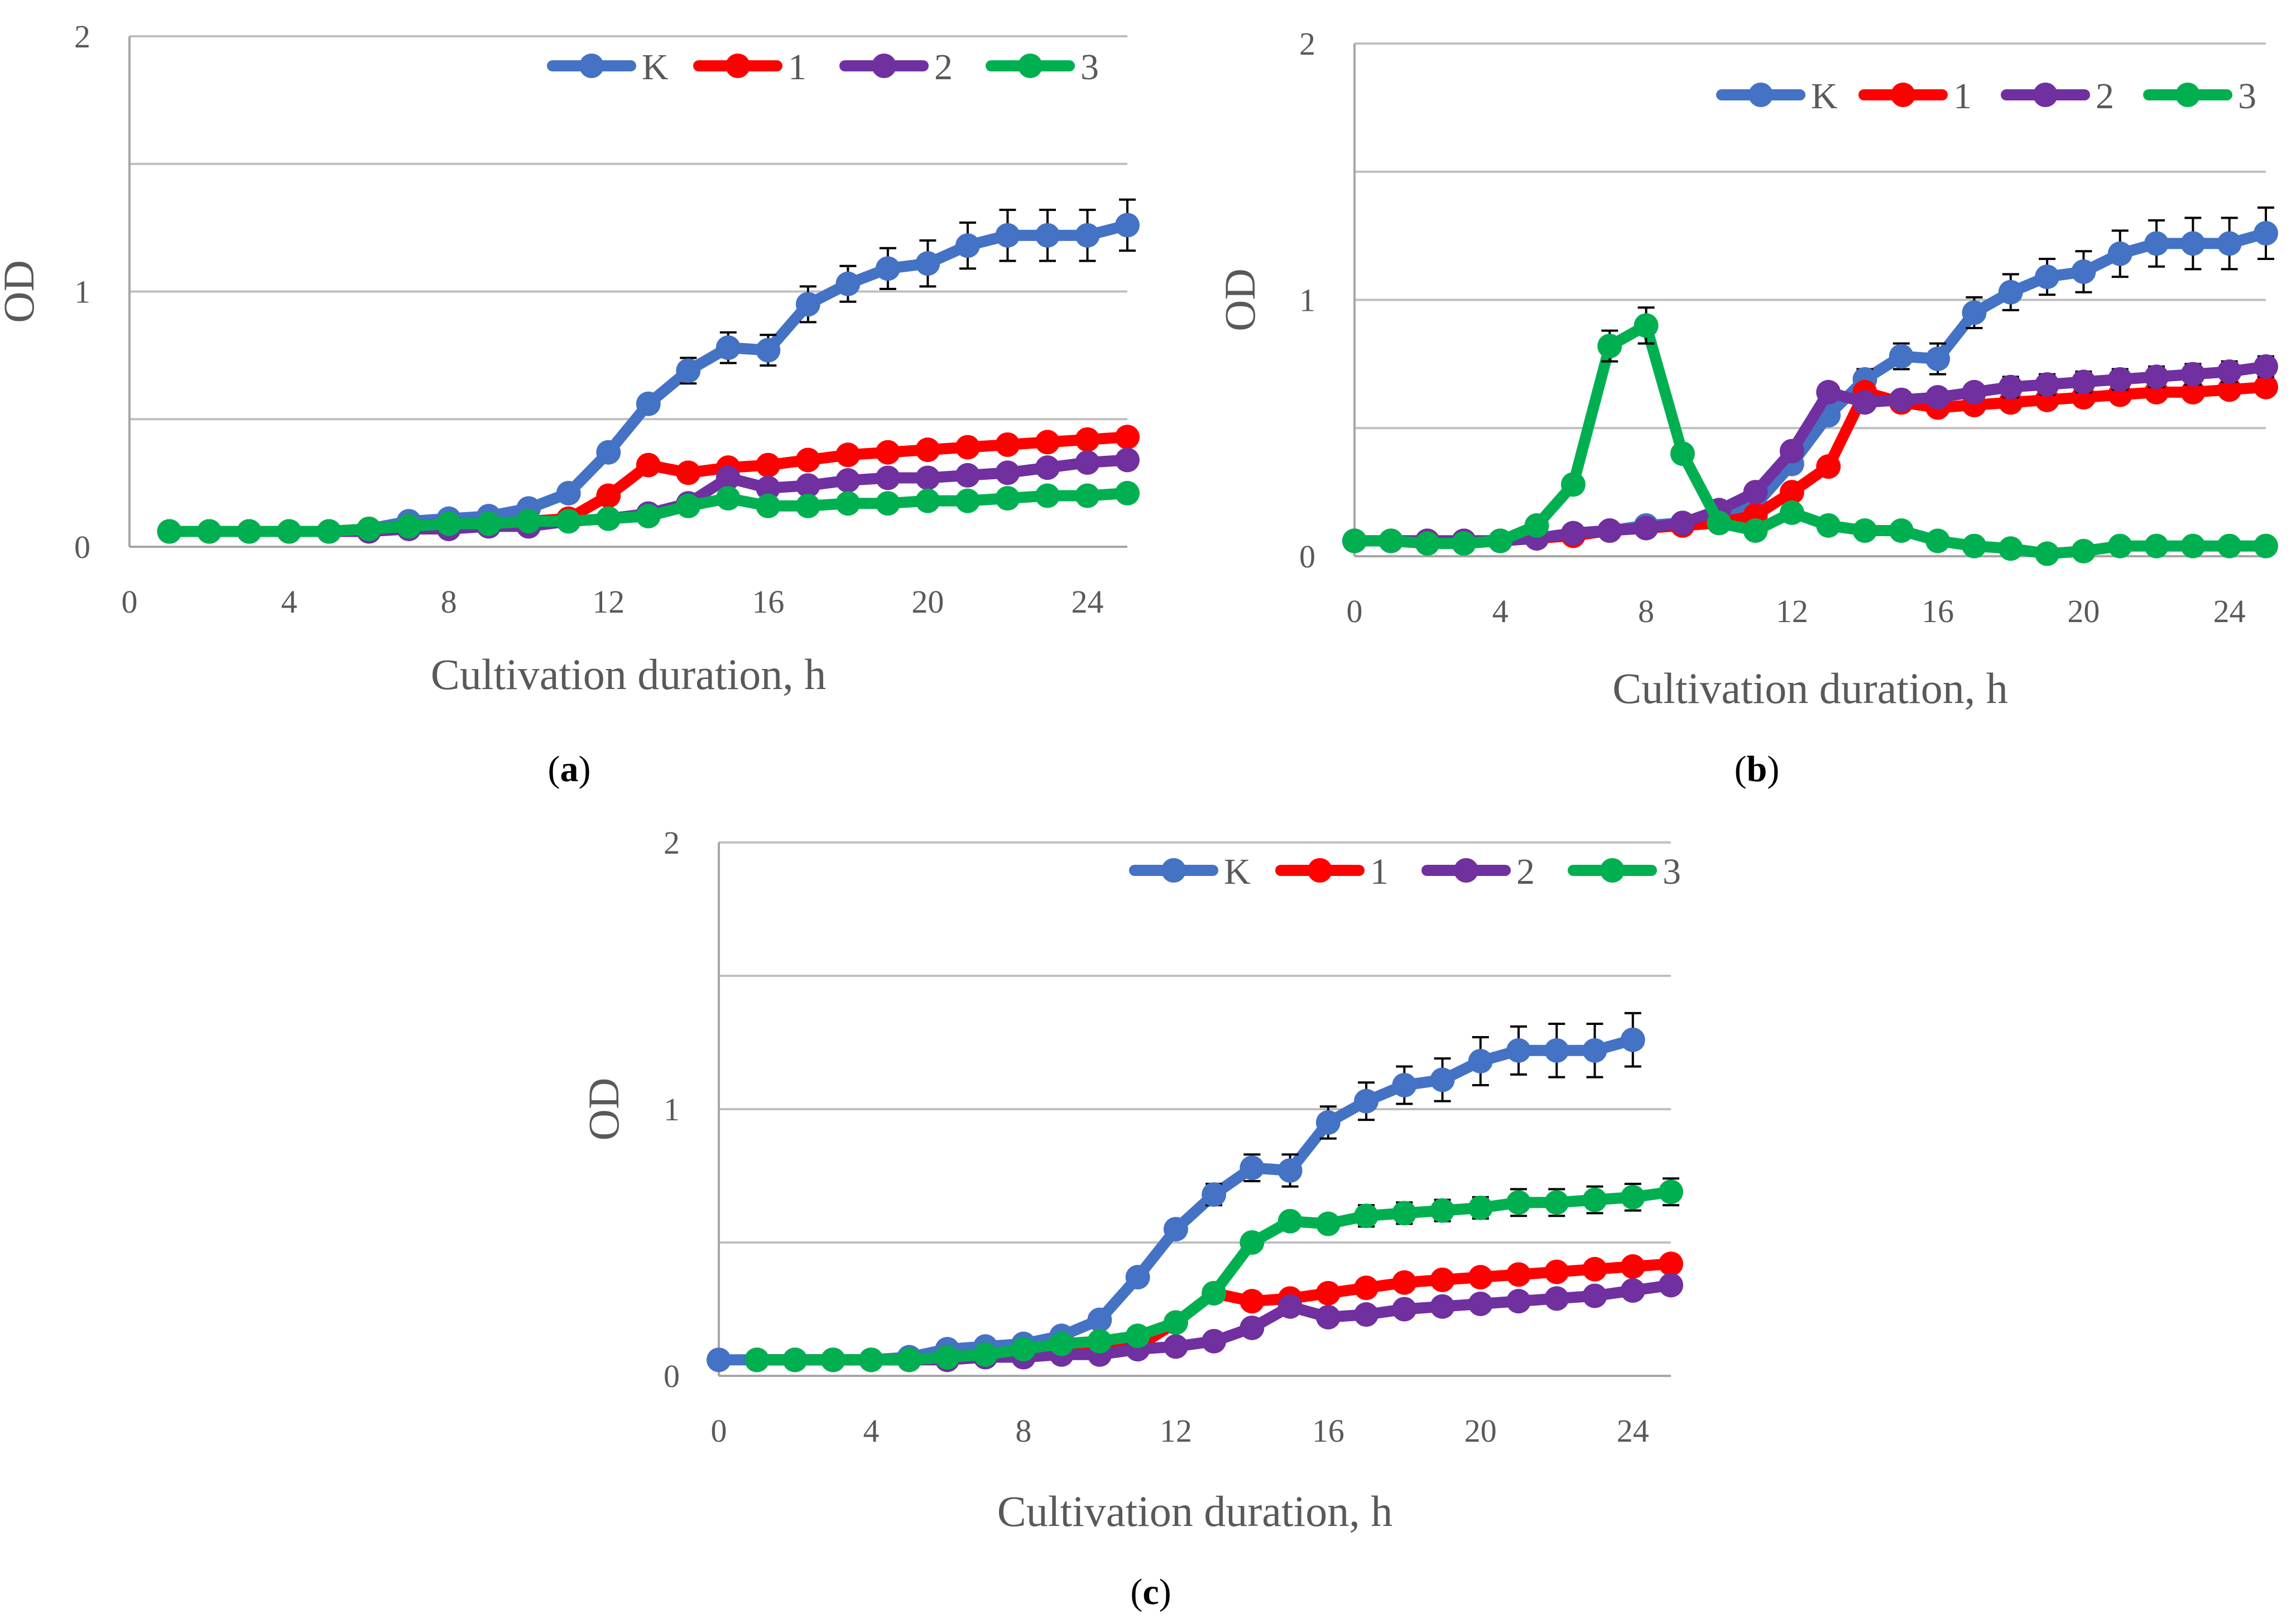 This screenshot has height=1618, width=2296. What do you see at coordinates (2199, 96) in the screenshot?
I see `legend-entry-3: 3` at bounding box center [2199, 96].